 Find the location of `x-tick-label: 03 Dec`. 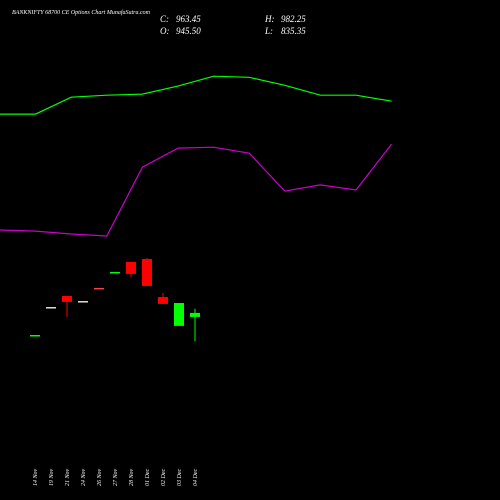

x-tick-label: 03 Dec is located at coordinates (180, 477).